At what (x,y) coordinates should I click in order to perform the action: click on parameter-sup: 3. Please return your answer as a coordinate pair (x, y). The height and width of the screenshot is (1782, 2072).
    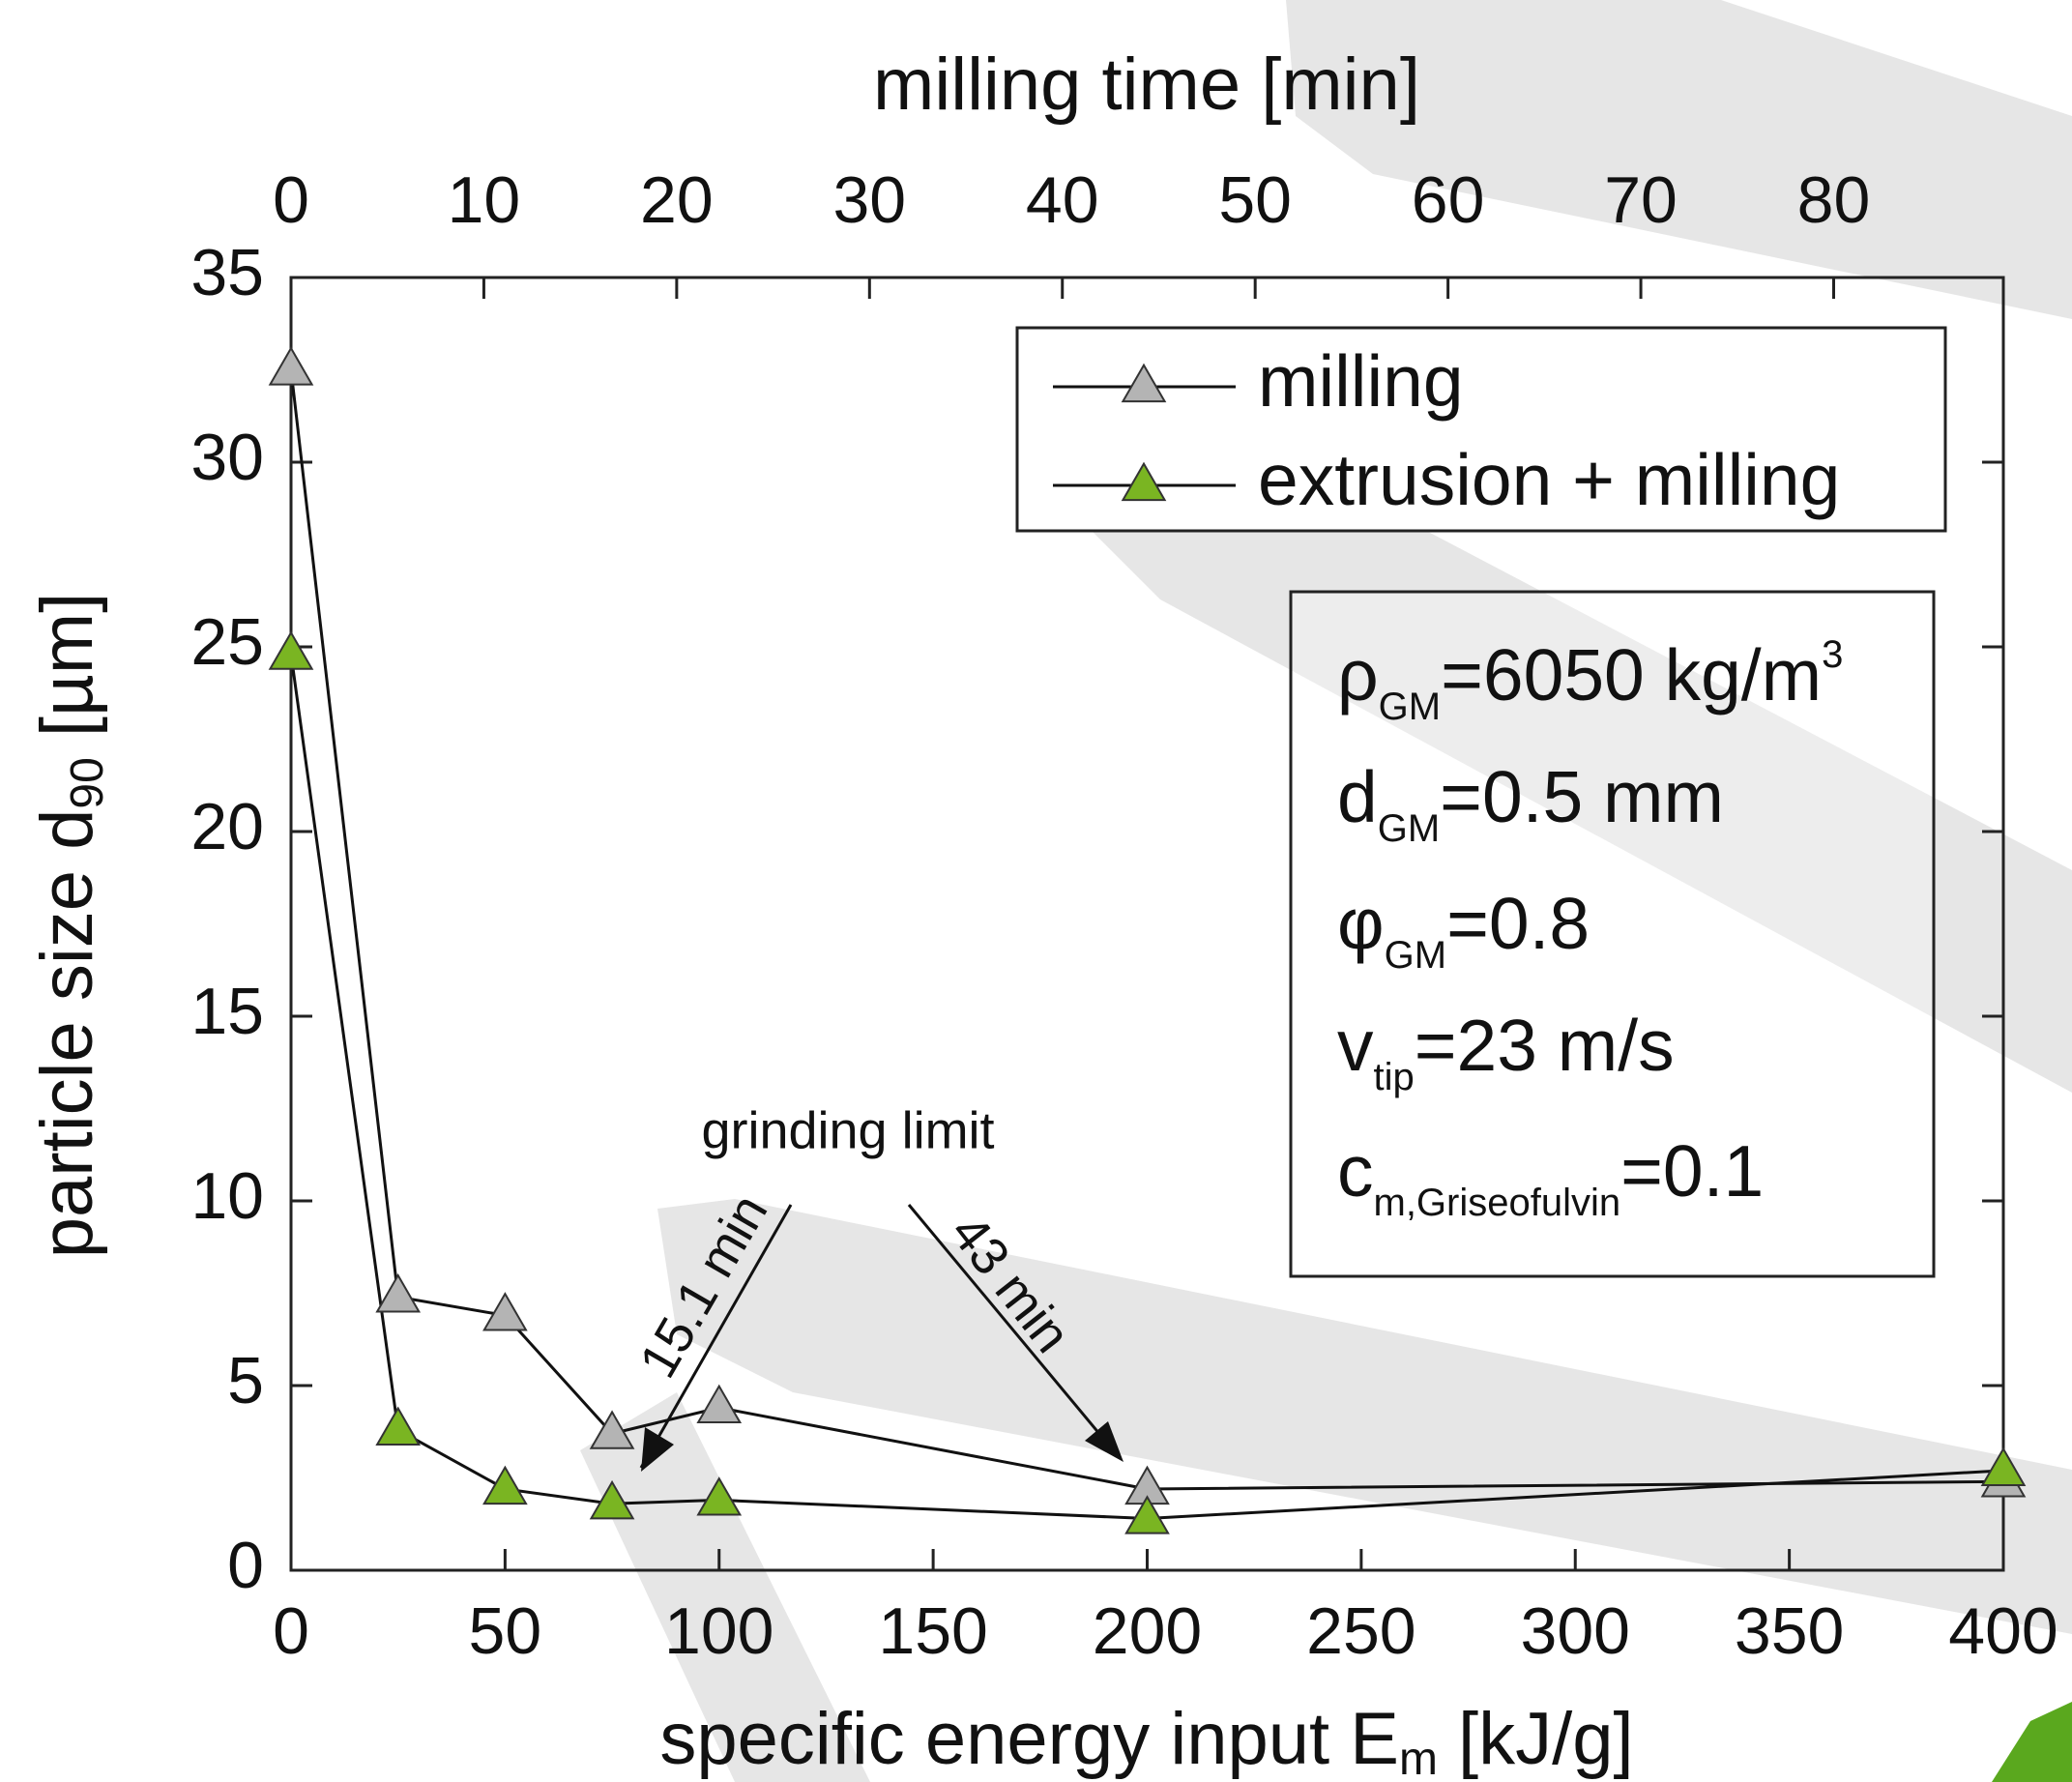
    Looking at the image, I should click on (1832, 654).